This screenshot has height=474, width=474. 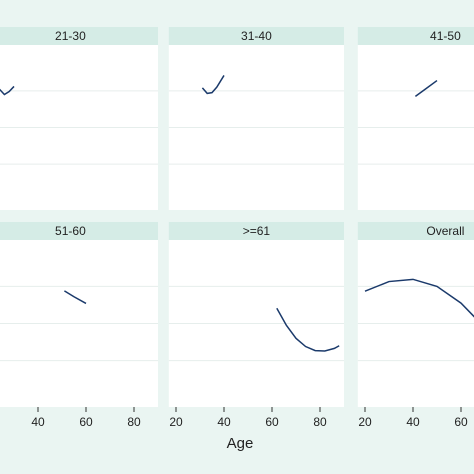 I want to click on panel-title: 31-40, so click(x=256, y=36).